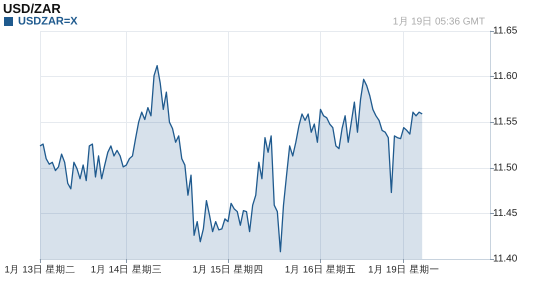 This screenshot has width=533, height=289. I want to click on y-tick-label: 11.50, so click(505, 168).